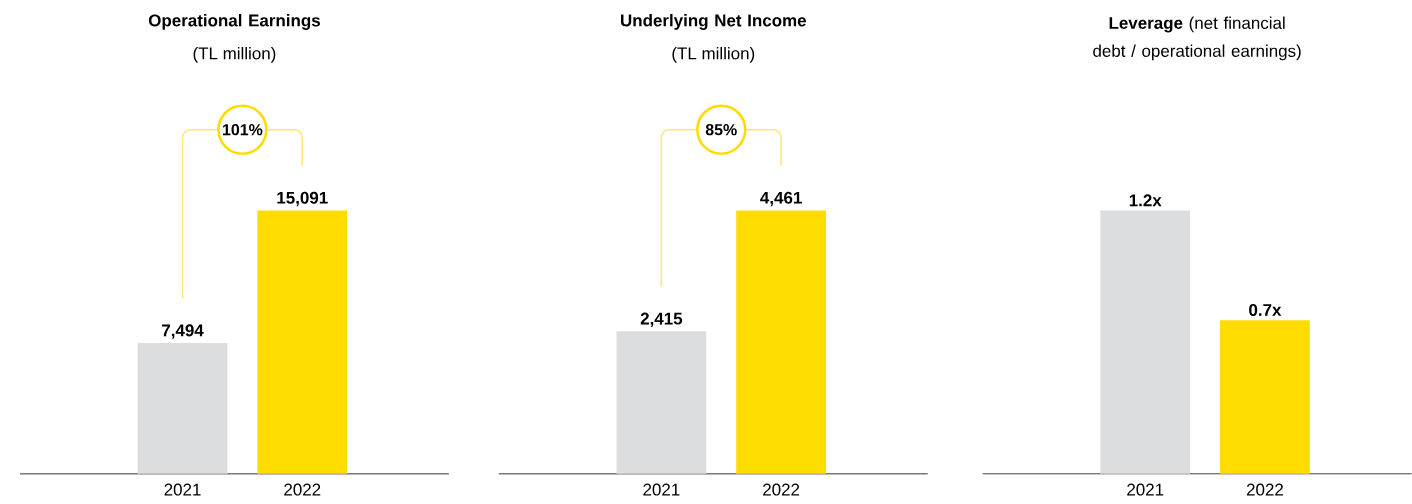 The width and height of the screenshot is (1412, 504). Describe the element at coordinates (183, 331) in the screenshot. I see `data-label: 7,494` at that location.